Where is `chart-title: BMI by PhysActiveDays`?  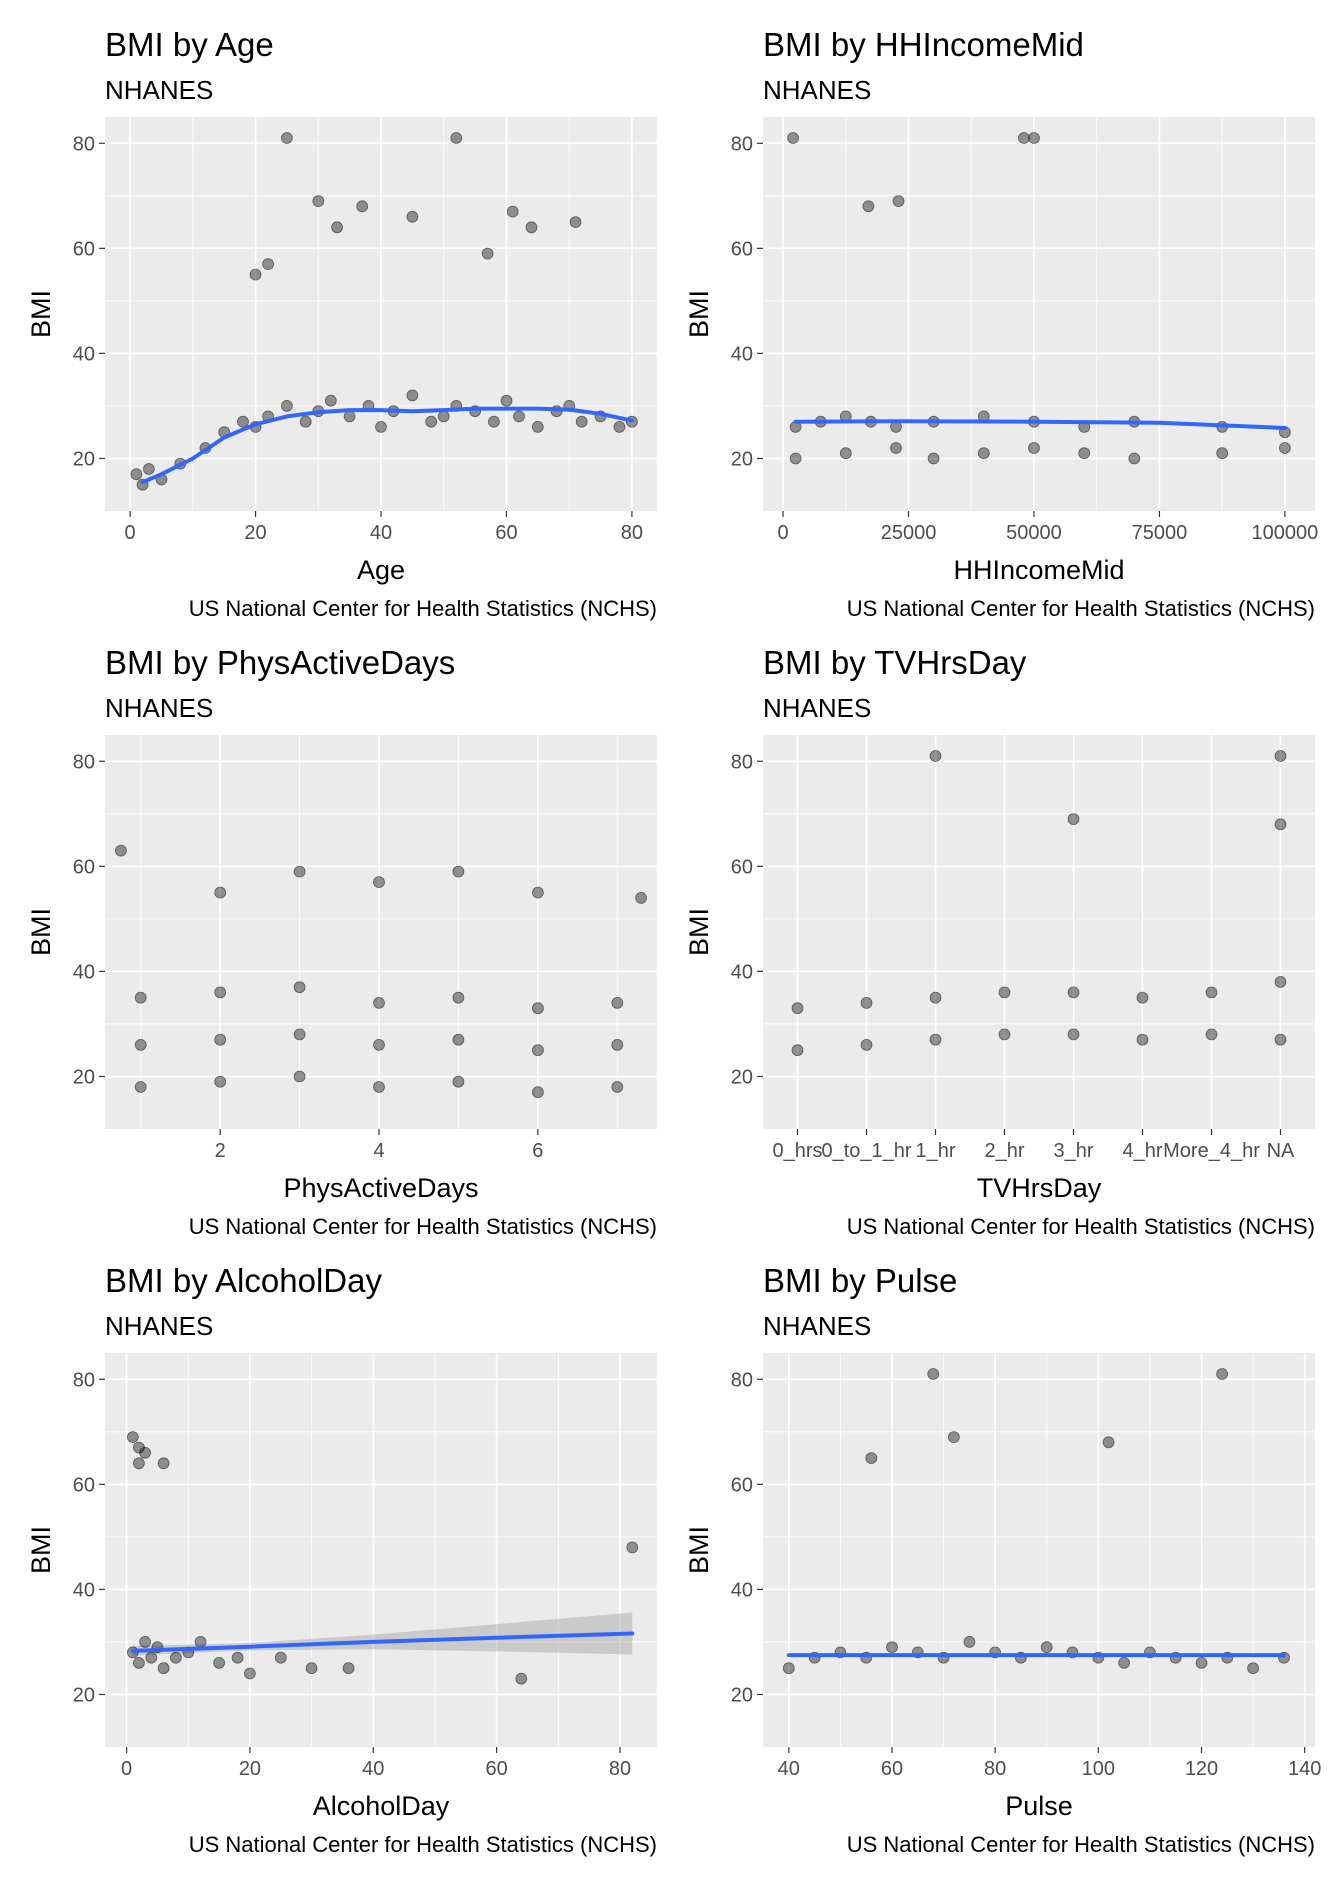 chart-title: BMI by PhysActiveDays is located at coordinates (280, 662).